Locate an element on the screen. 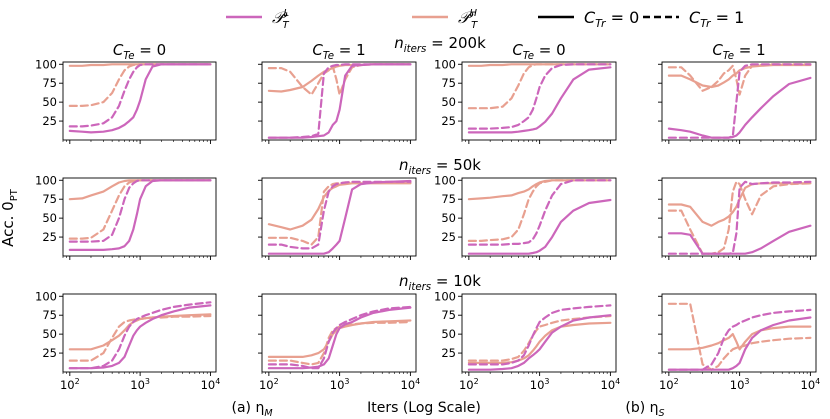 The width and height of the screenshot is (830, 419). legend-item: CTr = 0 is located at coordinates (588, 19).